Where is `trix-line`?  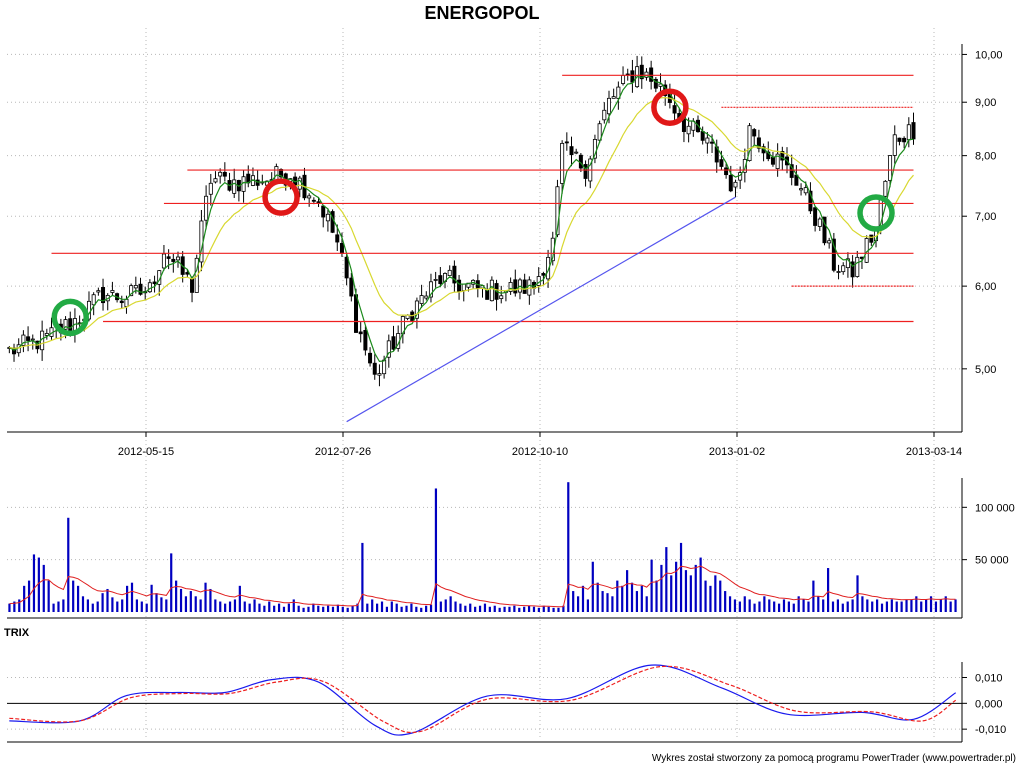
trix-line is located at coordinates (483, 700).